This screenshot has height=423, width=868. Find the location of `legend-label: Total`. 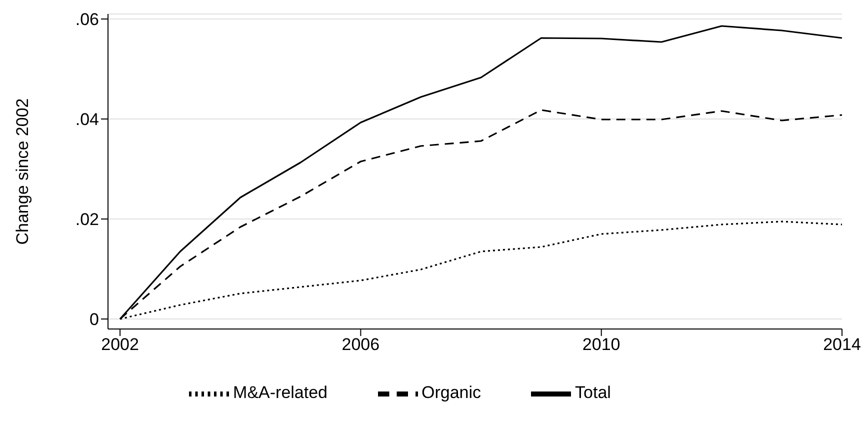

legend-label: Total is located at coordinates (593, 392).